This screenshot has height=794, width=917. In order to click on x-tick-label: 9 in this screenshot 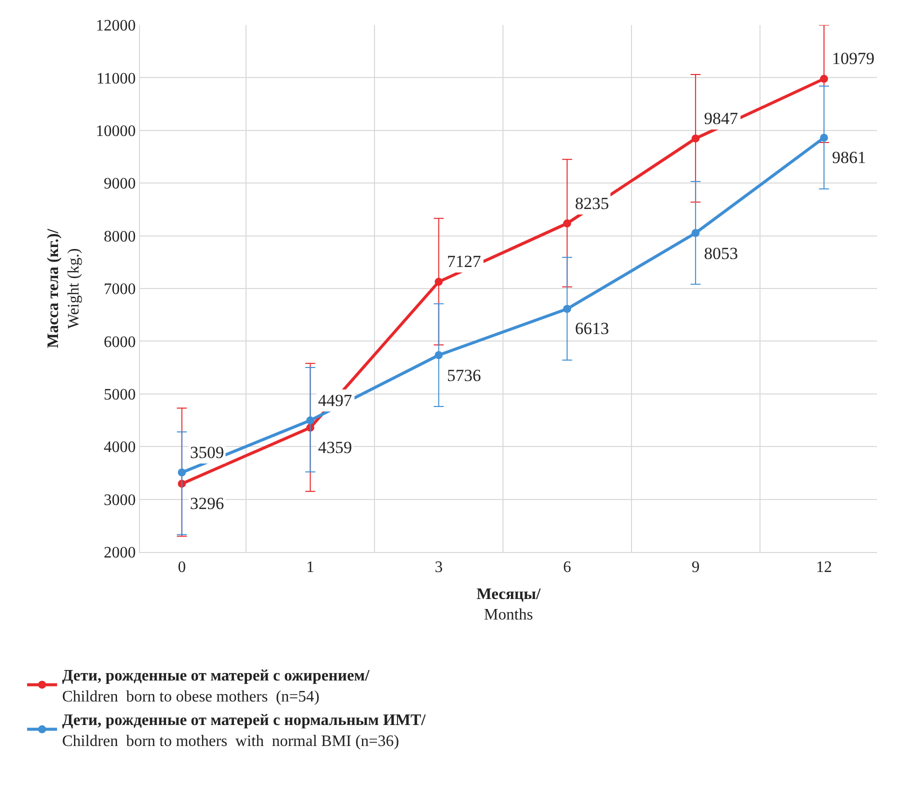, I will do `click(696, 567)`.